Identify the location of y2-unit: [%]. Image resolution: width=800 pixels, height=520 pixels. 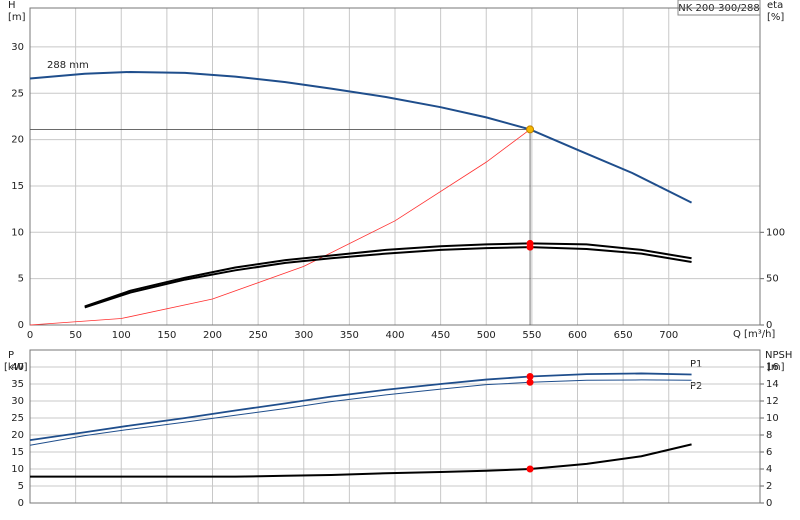
(775, 17).